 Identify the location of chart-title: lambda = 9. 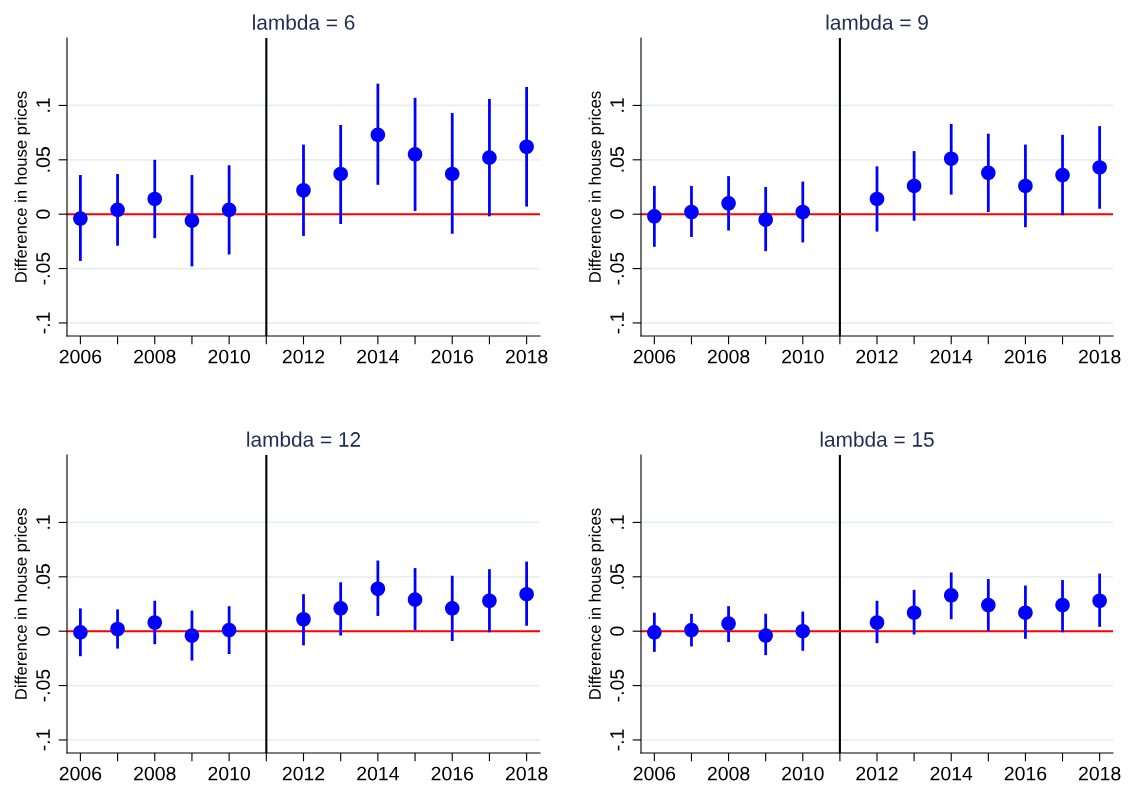
(877, 22).